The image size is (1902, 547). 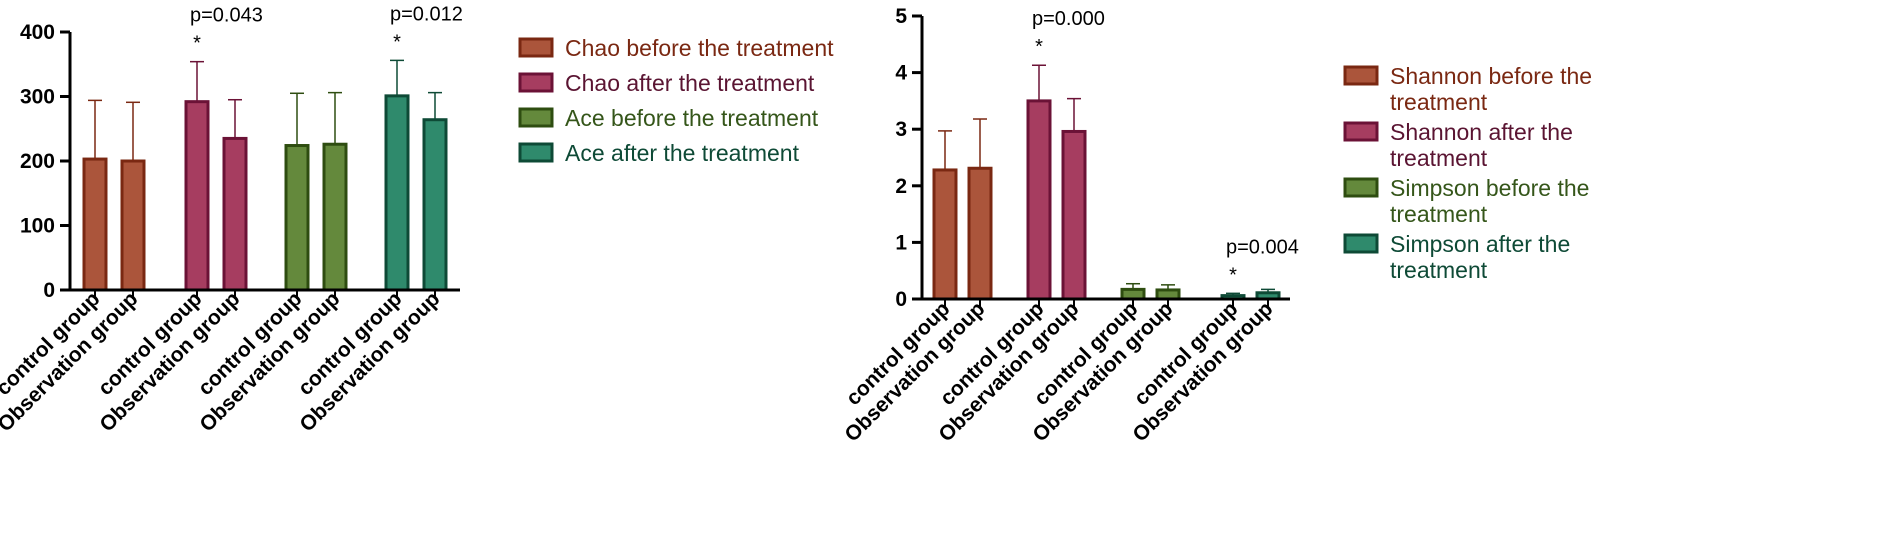 What do you see at coordinates (1481, 145) in the screenshot?
I see `legend-label-1-1: Shannon after the treatment` at bounding box center [1481, 145].